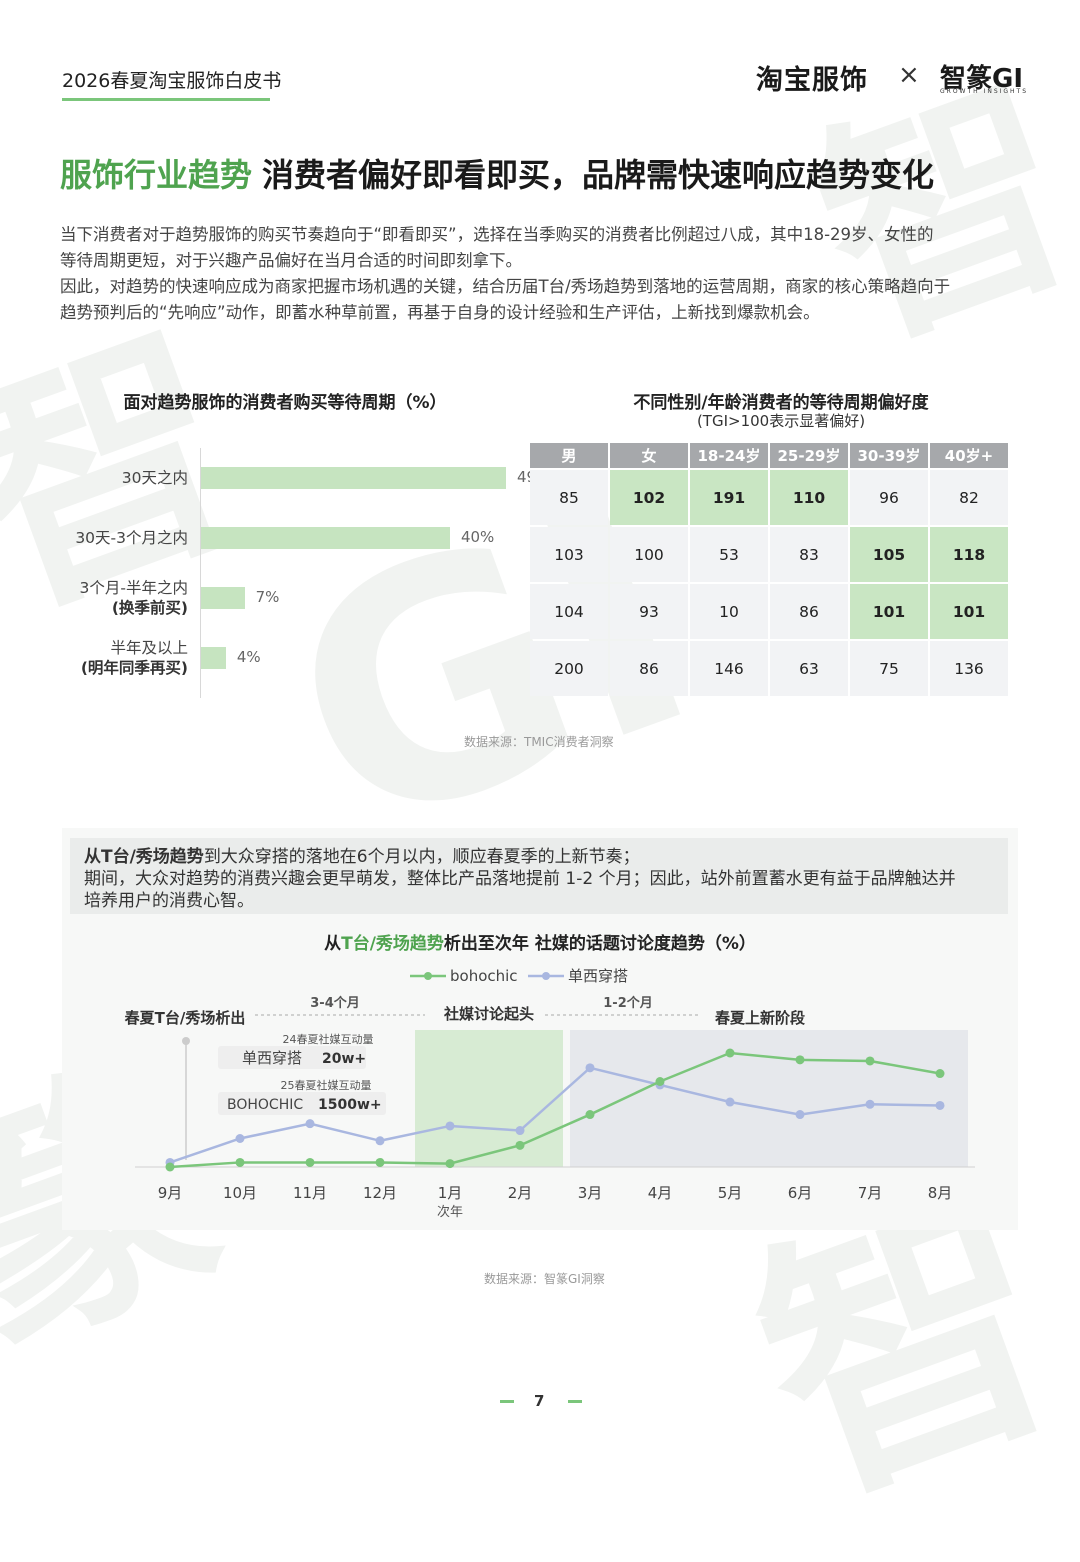 The width and height of the screenshot is (1080, 1562). Describe the element at coordinates (555, 1115) in the screenshot. I see `series-line` at that location.